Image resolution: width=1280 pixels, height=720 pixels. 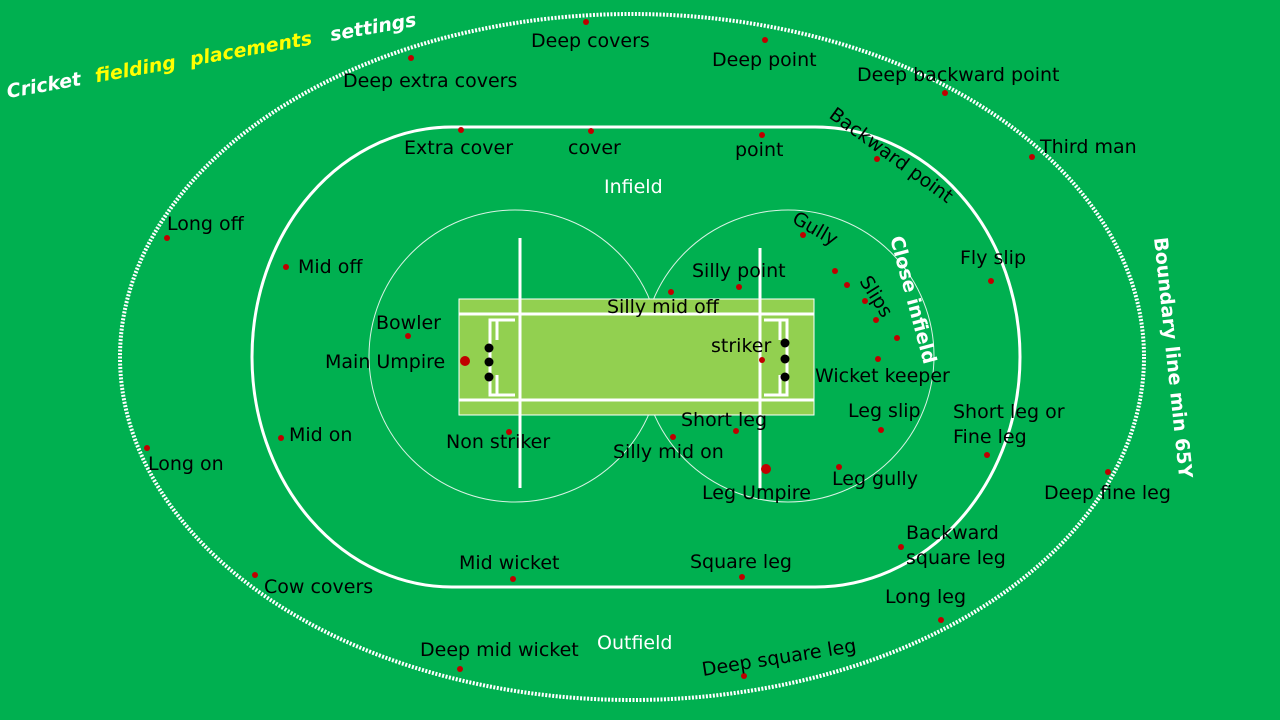 I want to click on position-label: Fly slip, so click(x=993, y=258).